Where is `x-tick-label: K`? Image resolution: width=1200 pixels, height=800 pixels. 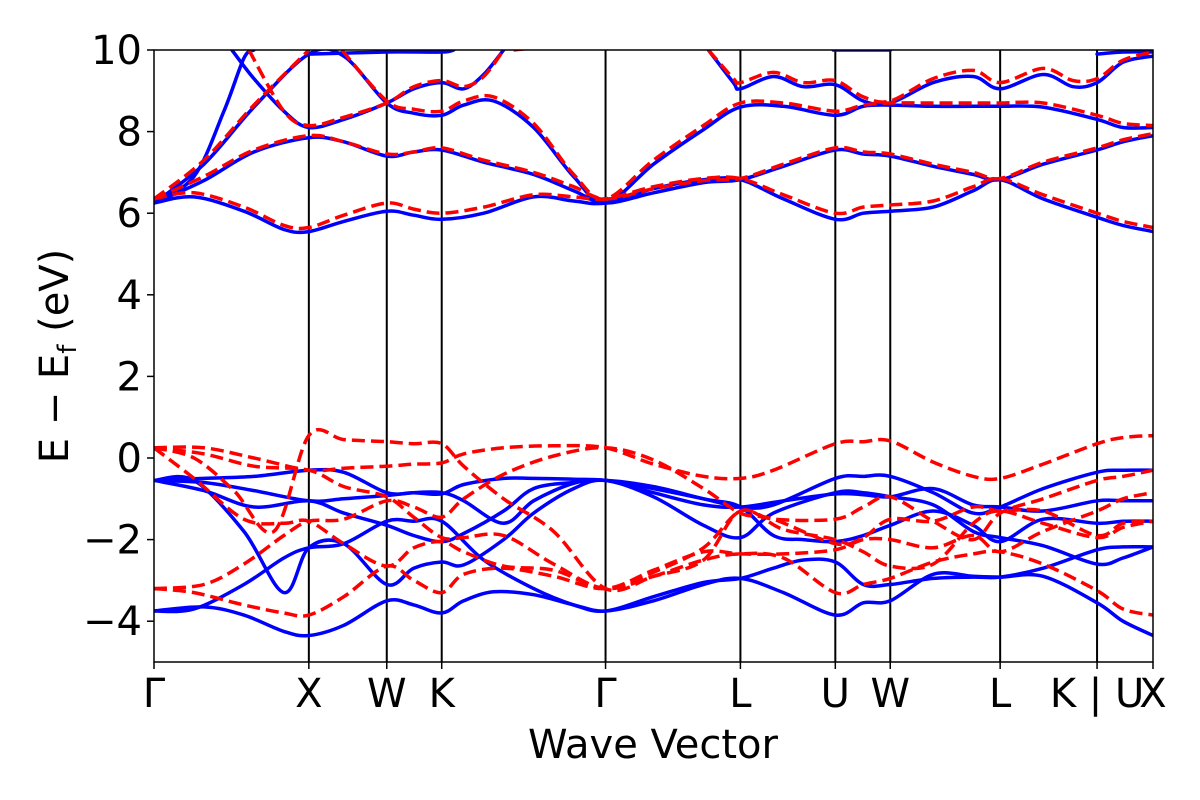
x-tick-label: K is located at coordinates (443, 694).